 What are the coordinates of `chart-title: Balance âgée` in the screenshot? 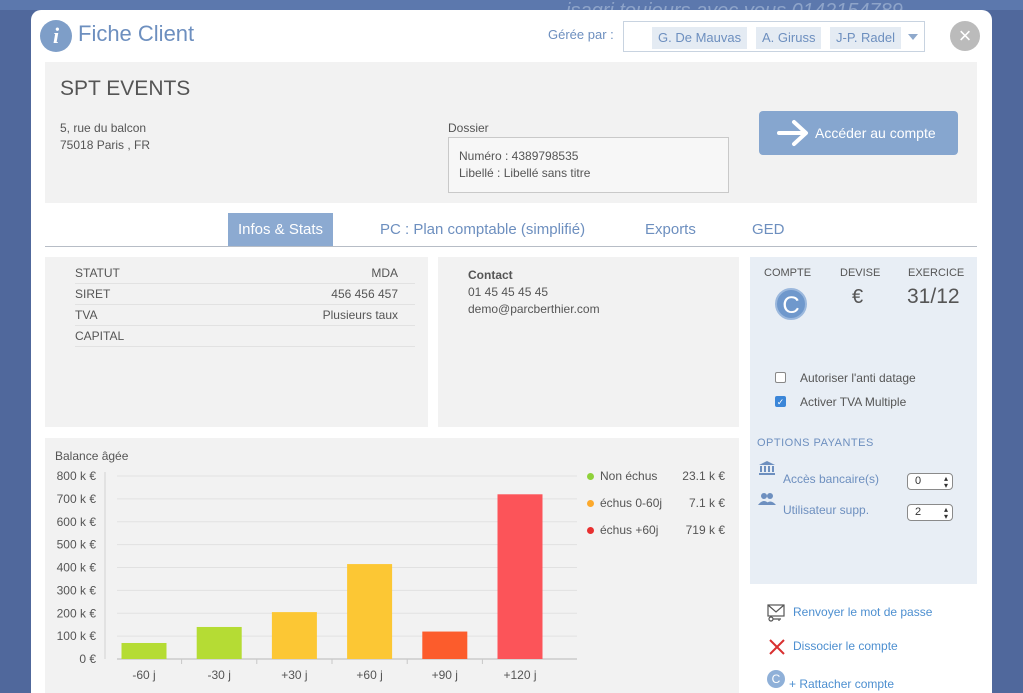 It's located at (92, 456).